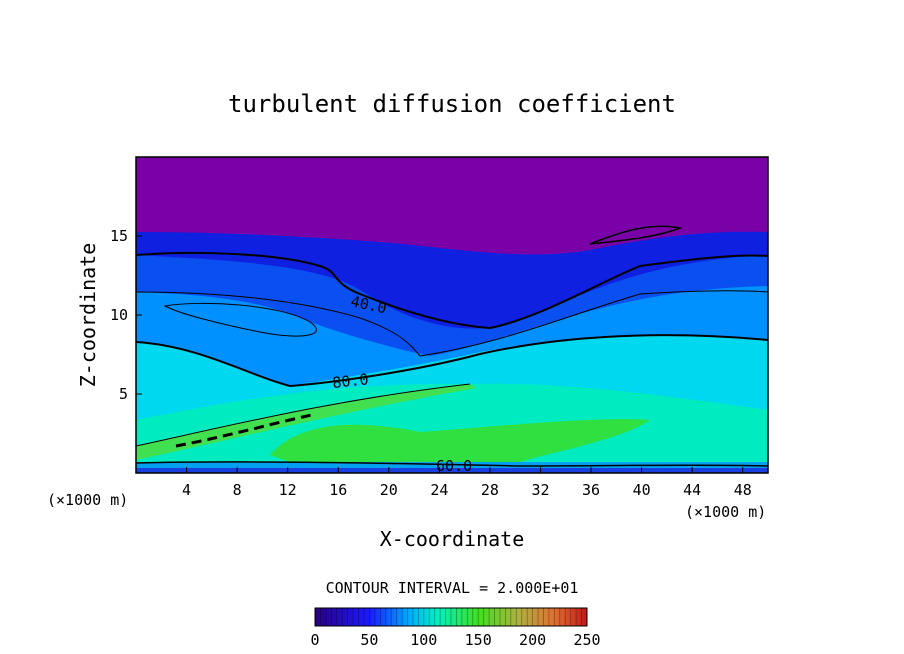 This screenshot has width=904, height=654. Describe the element at coordinates (87, 500) in the screenshot. I see `x-axis-unit-left: (×1000 m)` at that location.